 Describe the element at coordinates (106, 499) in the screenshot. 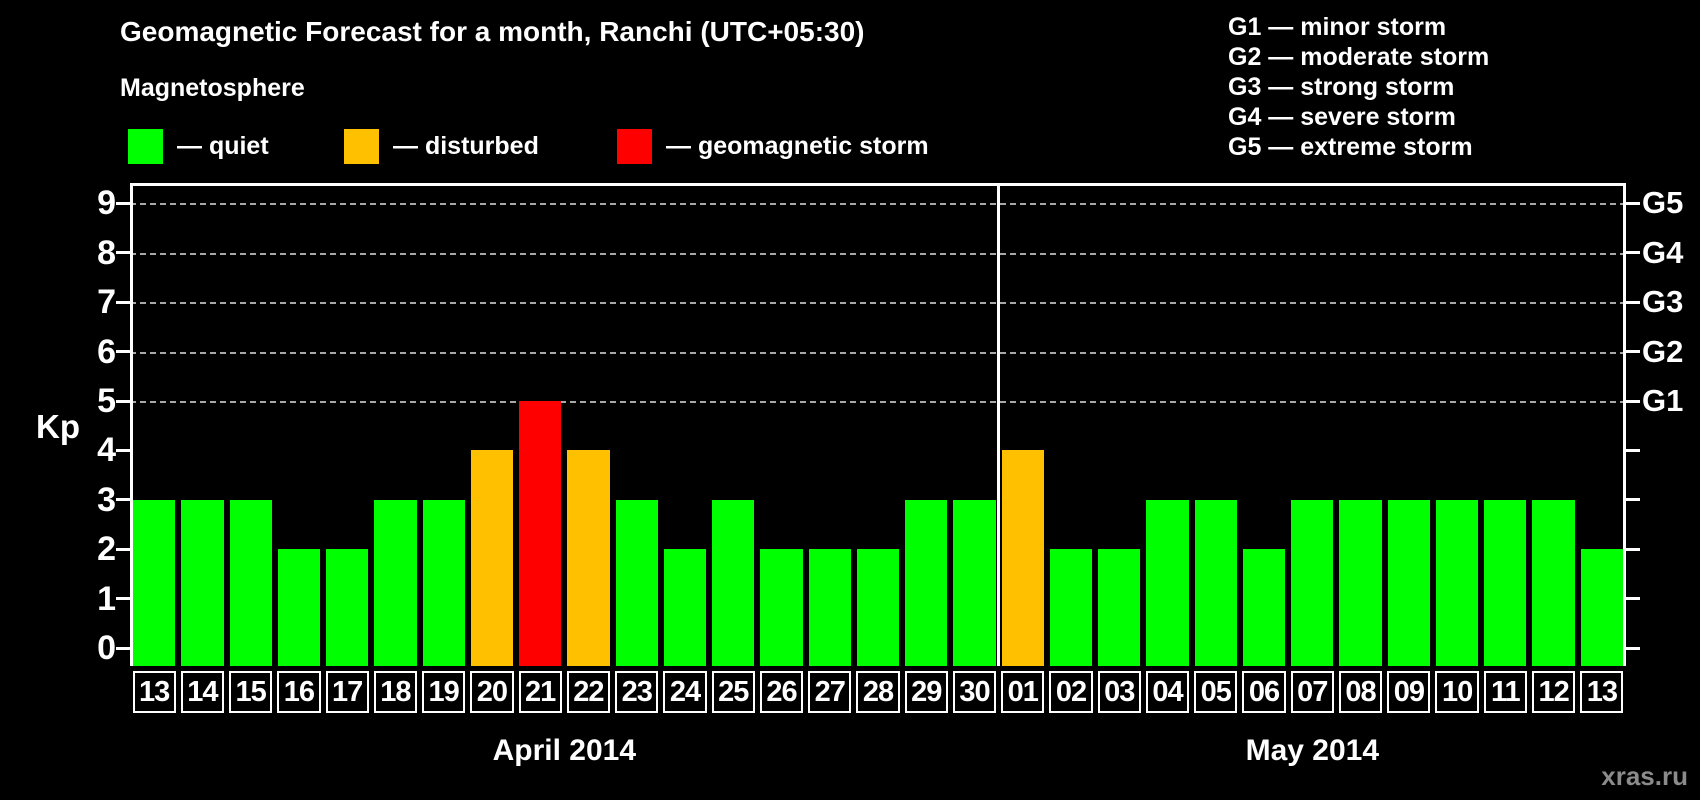

I see `kp-tick-label-3: 3` at that location.